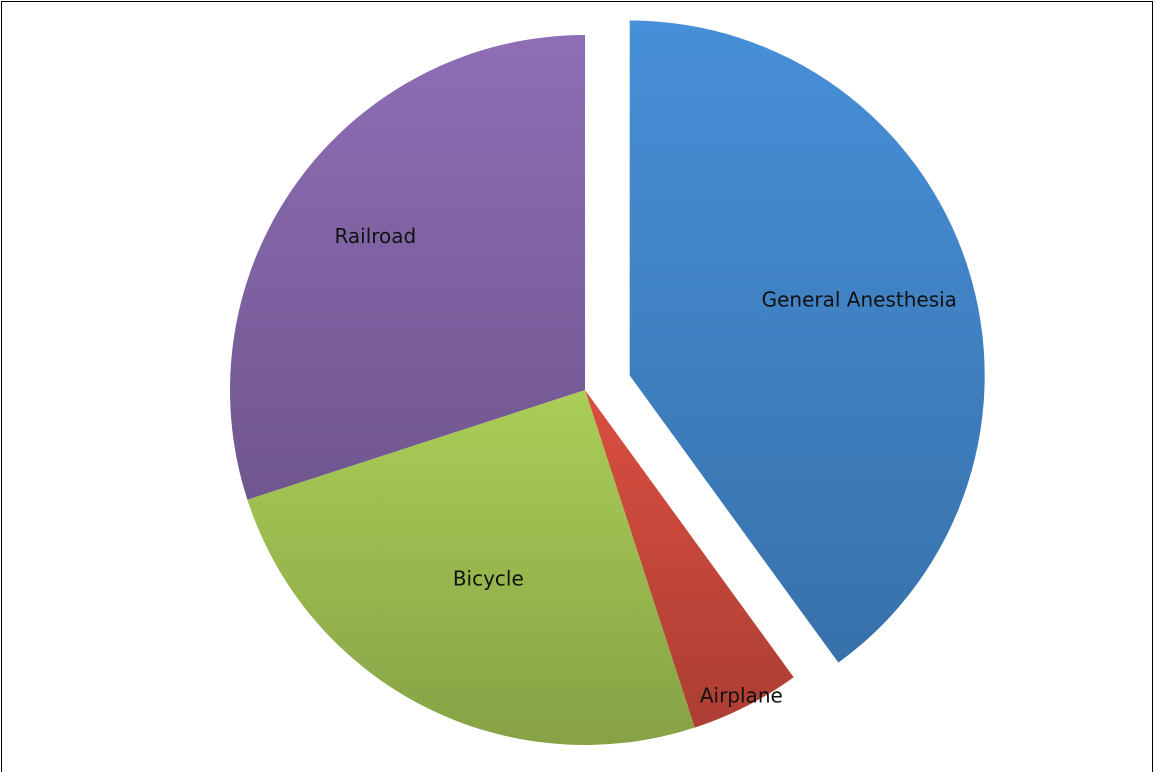  I want to click on pie-label-general-anesthesia: General Anesthesia, so click(859, 299).